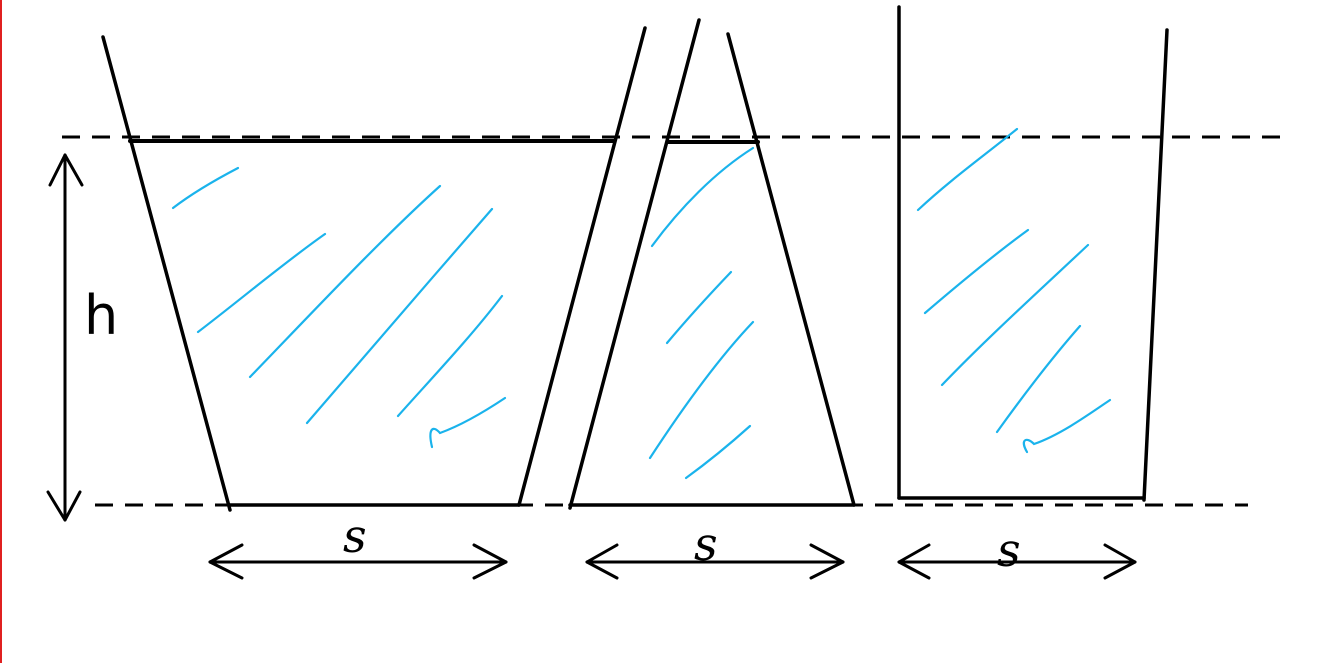  What do you see at coordinates (65, 337) in the screenshot?
I see `height-arrow` at bounding box center [65, 337].